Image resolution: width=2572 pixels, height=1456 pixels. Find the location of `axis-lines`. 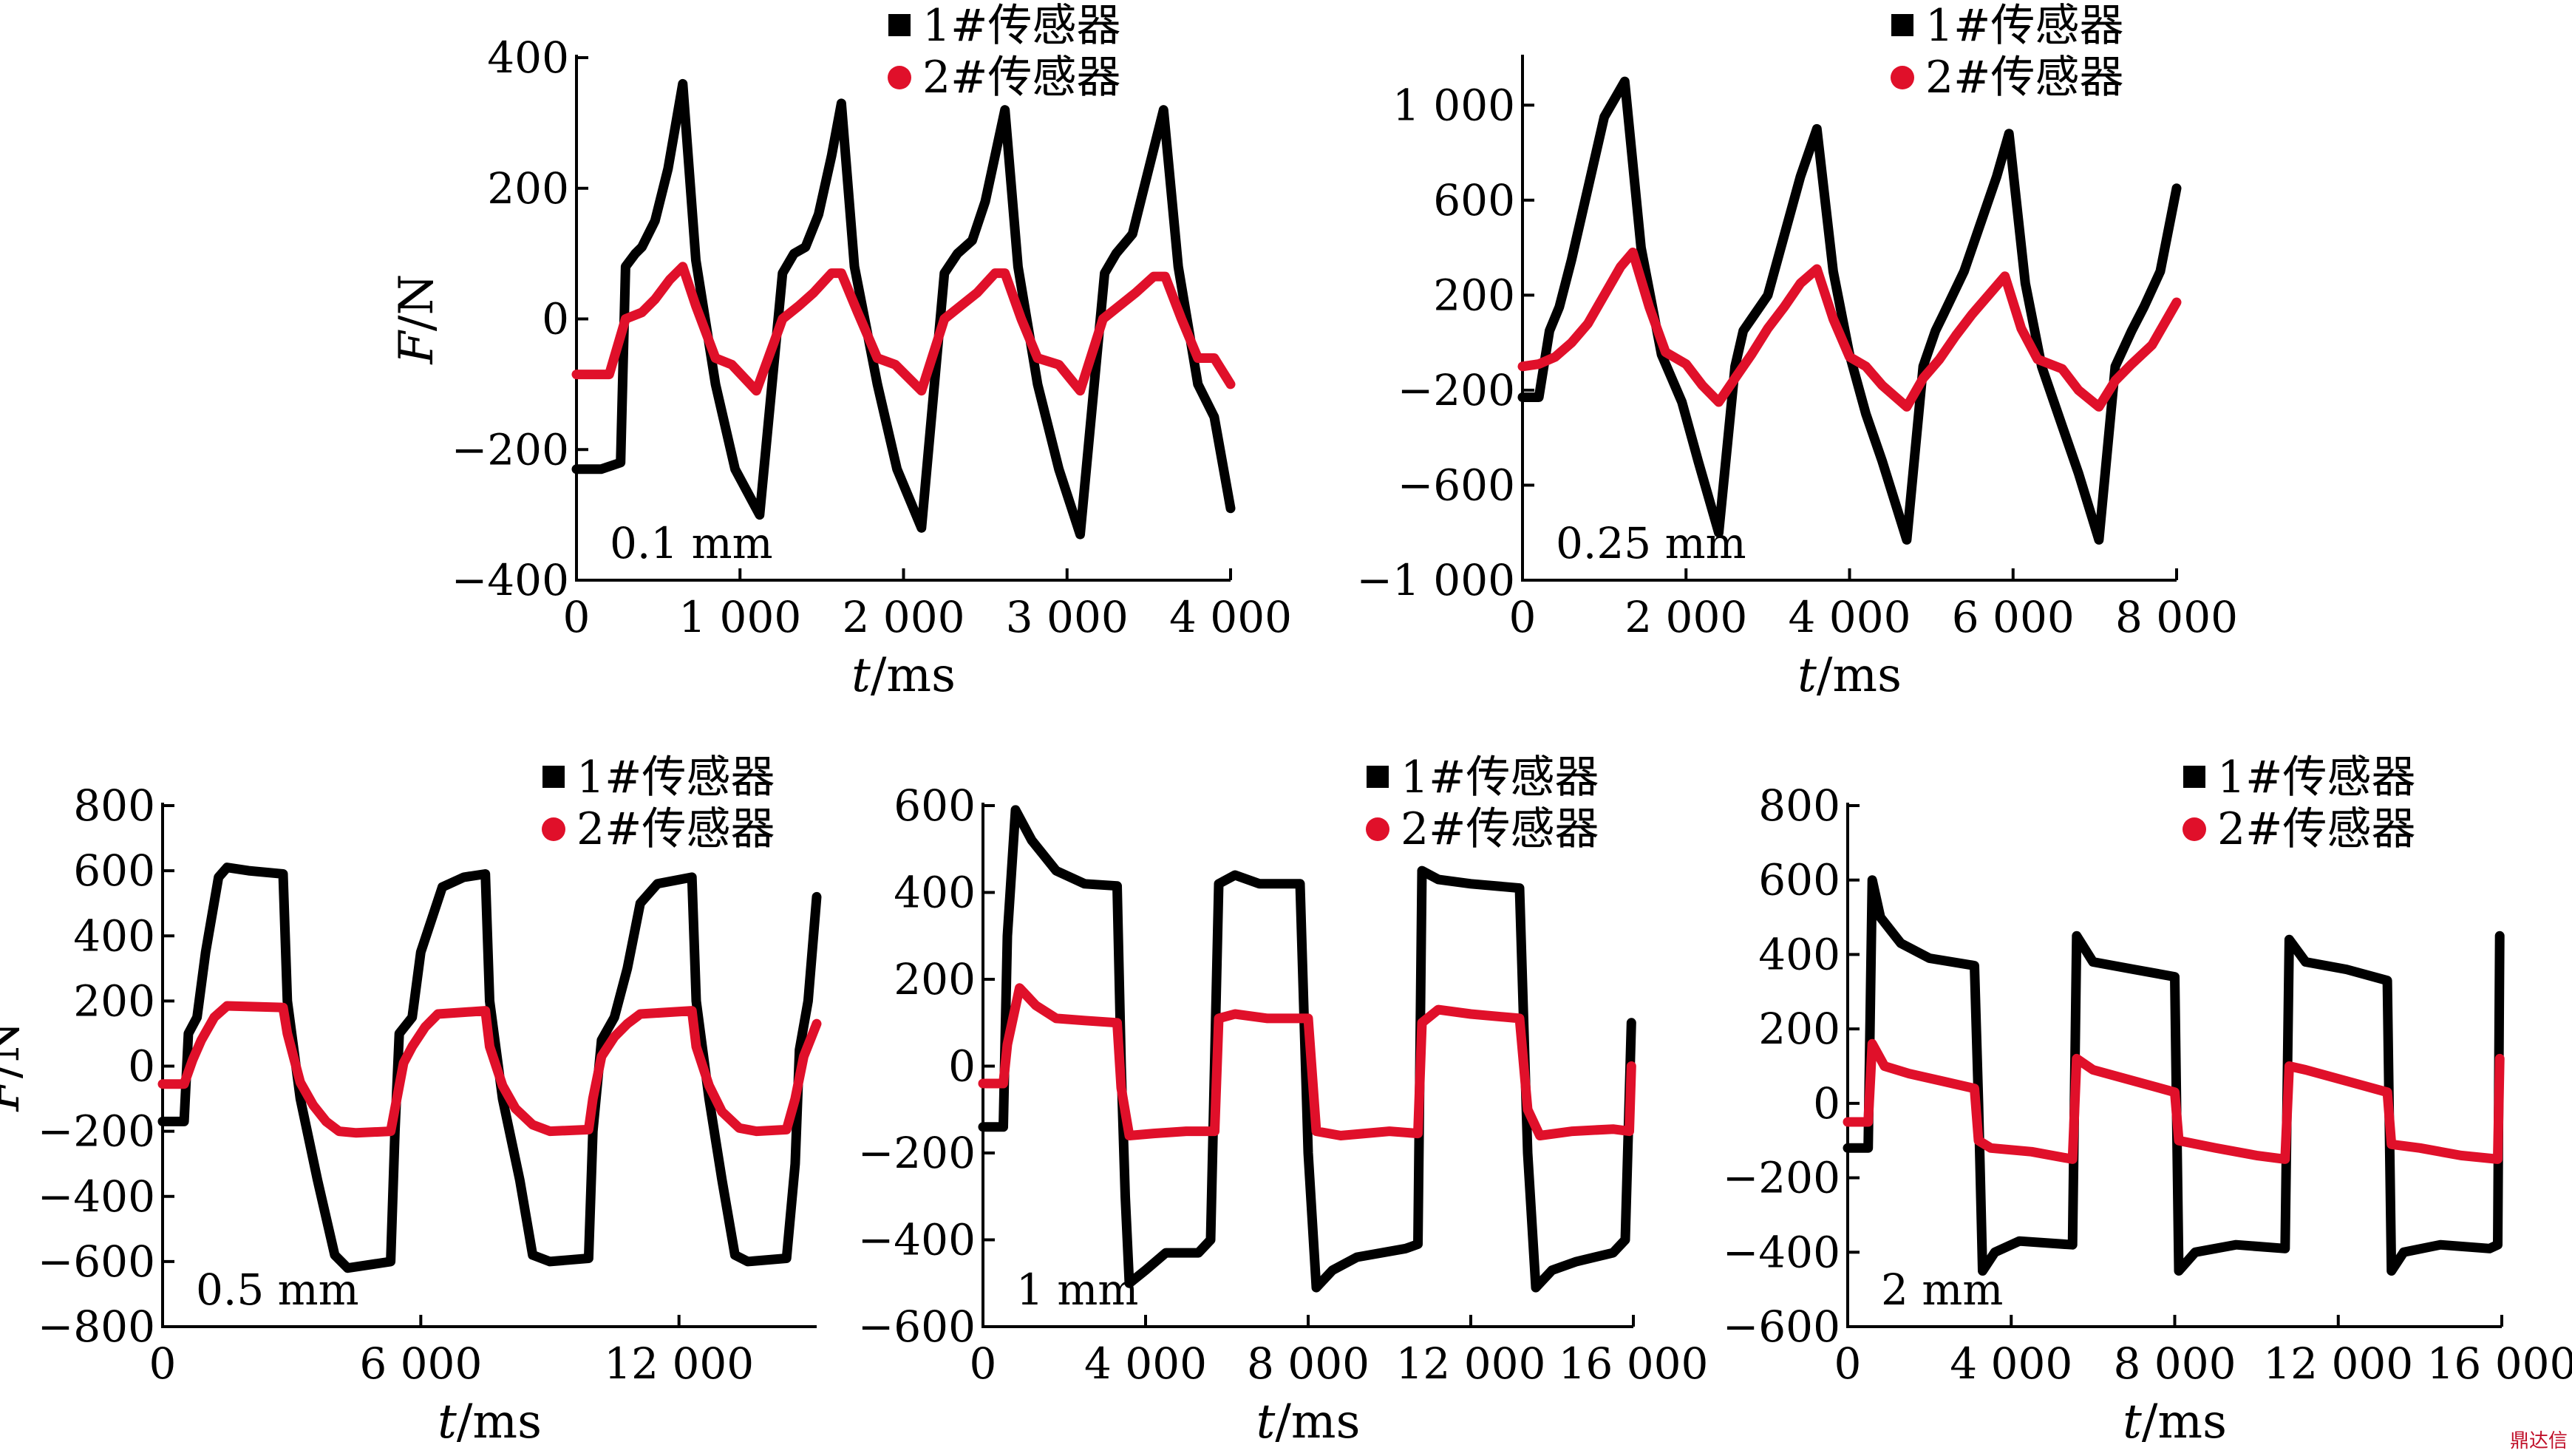

axis-lines is located at coordinates (1849, 318).